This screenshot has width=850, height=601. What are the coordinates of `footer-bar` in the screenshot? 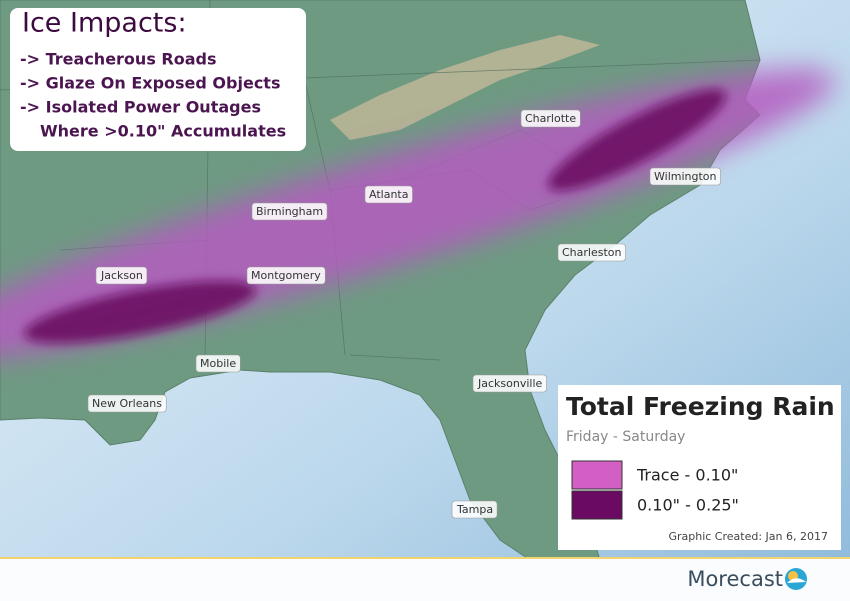 It's located at (425, 579).